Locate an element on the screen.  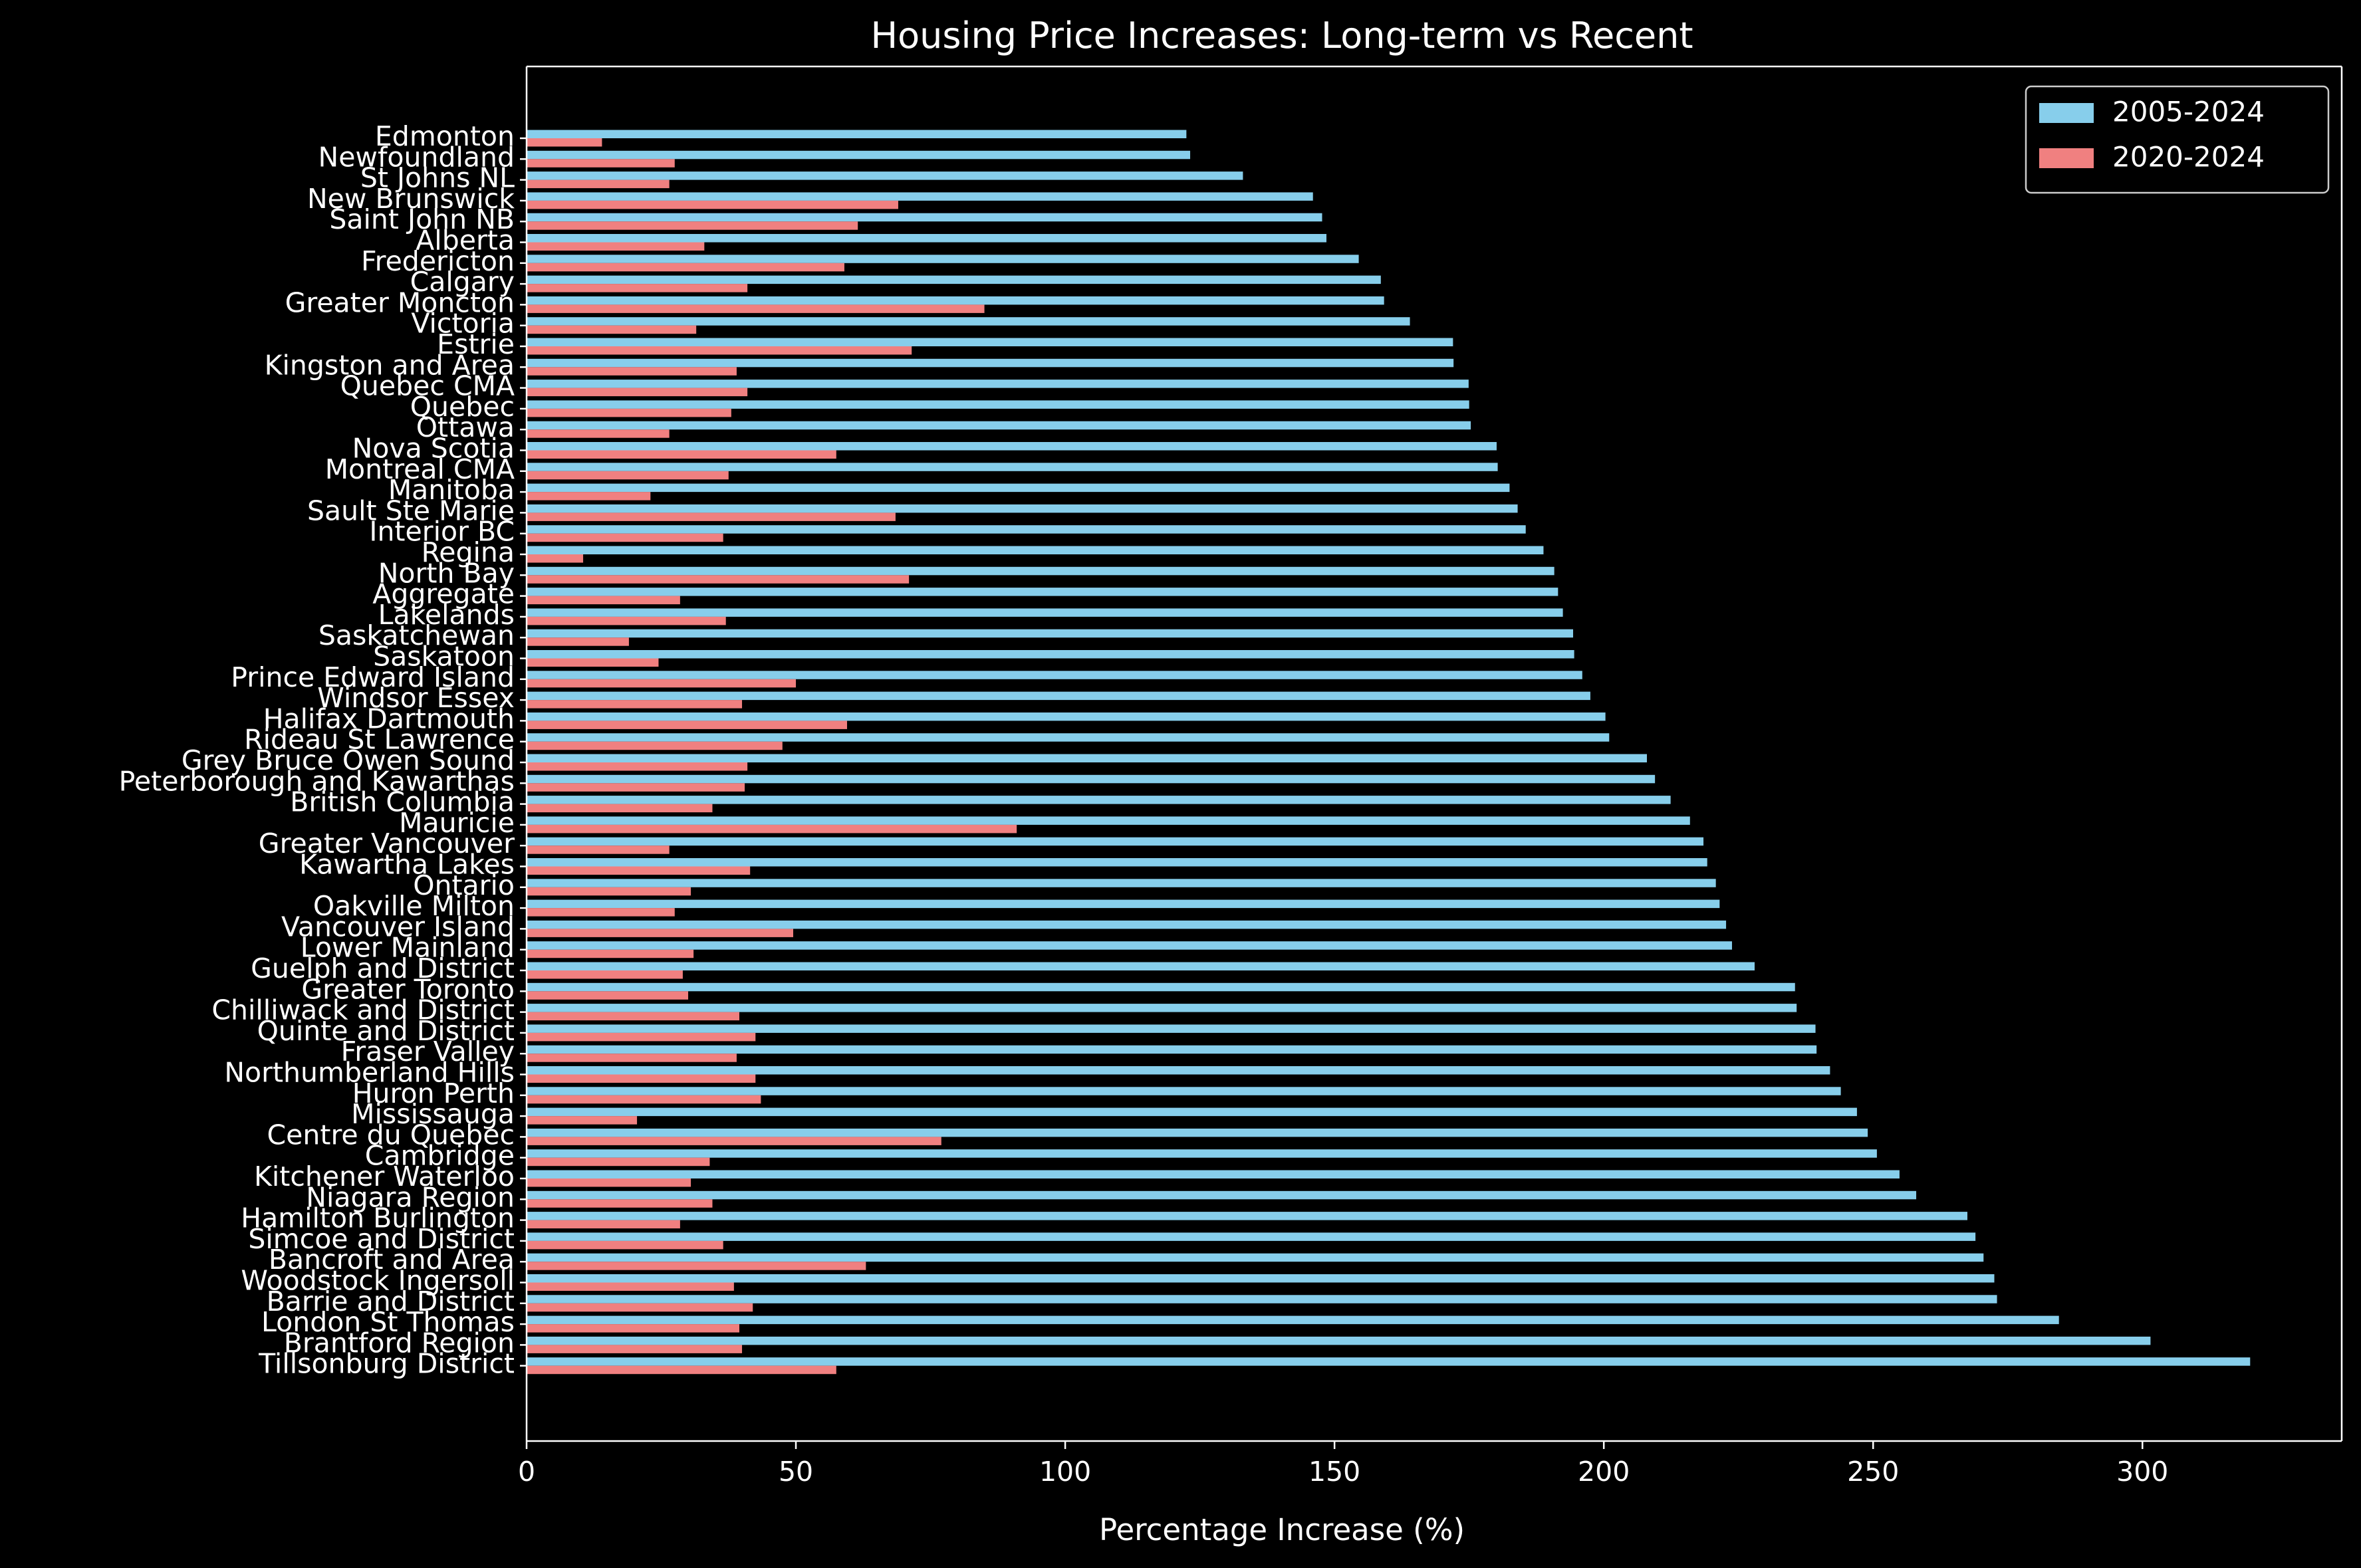
y-tick-label: North Bay is located at coordinates (446, 573).